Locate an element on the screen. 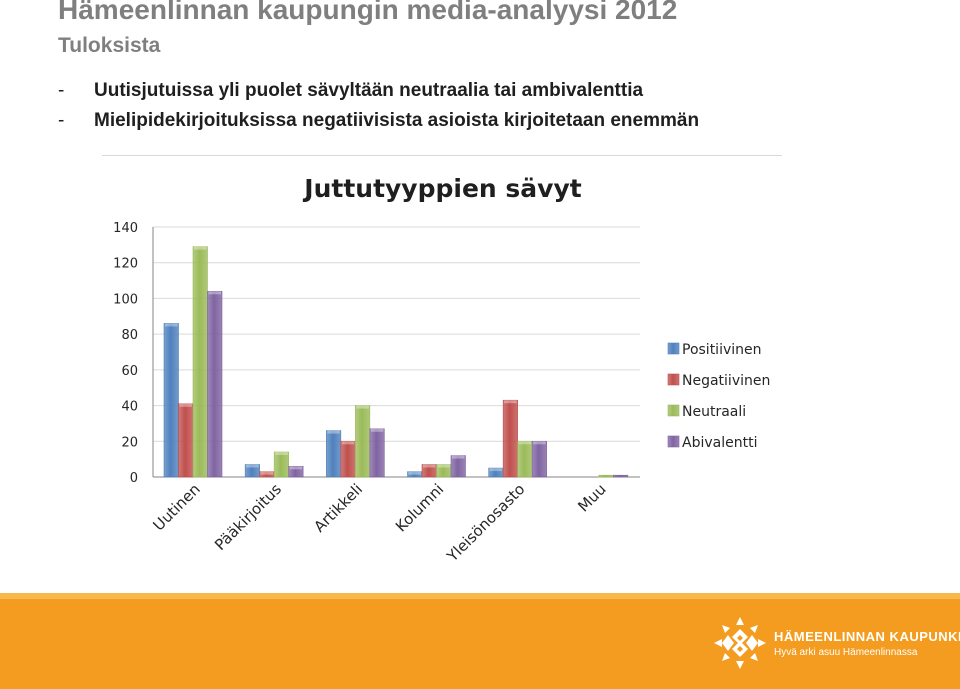  y-tick-label: 100 is located at coordinates (125, 299).